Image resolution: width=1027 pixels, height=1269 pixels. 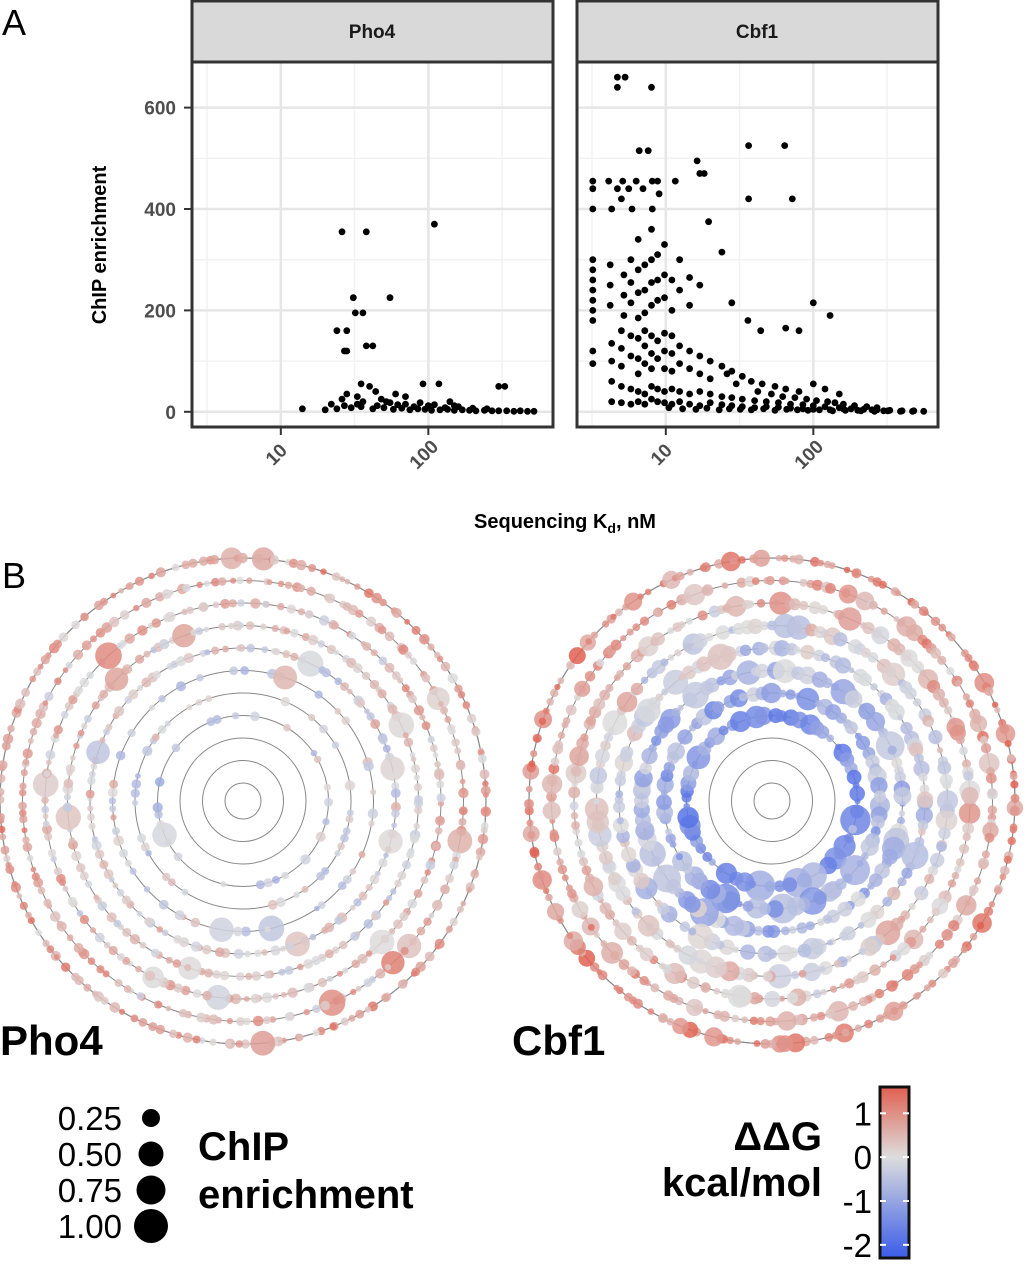 What do you see at coordinates (772, 801) in the screenshot?
I see `ring-circle` at bounding box center [772, 801].